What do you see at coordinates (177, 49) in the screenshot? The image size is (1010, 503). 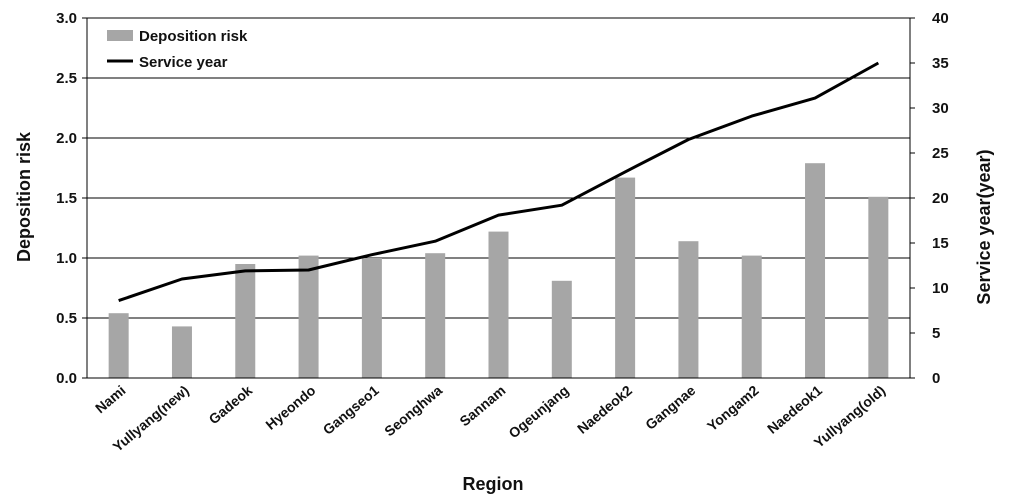 I see `legend: Deposition risk Service year` at bounding box center [177, 49].